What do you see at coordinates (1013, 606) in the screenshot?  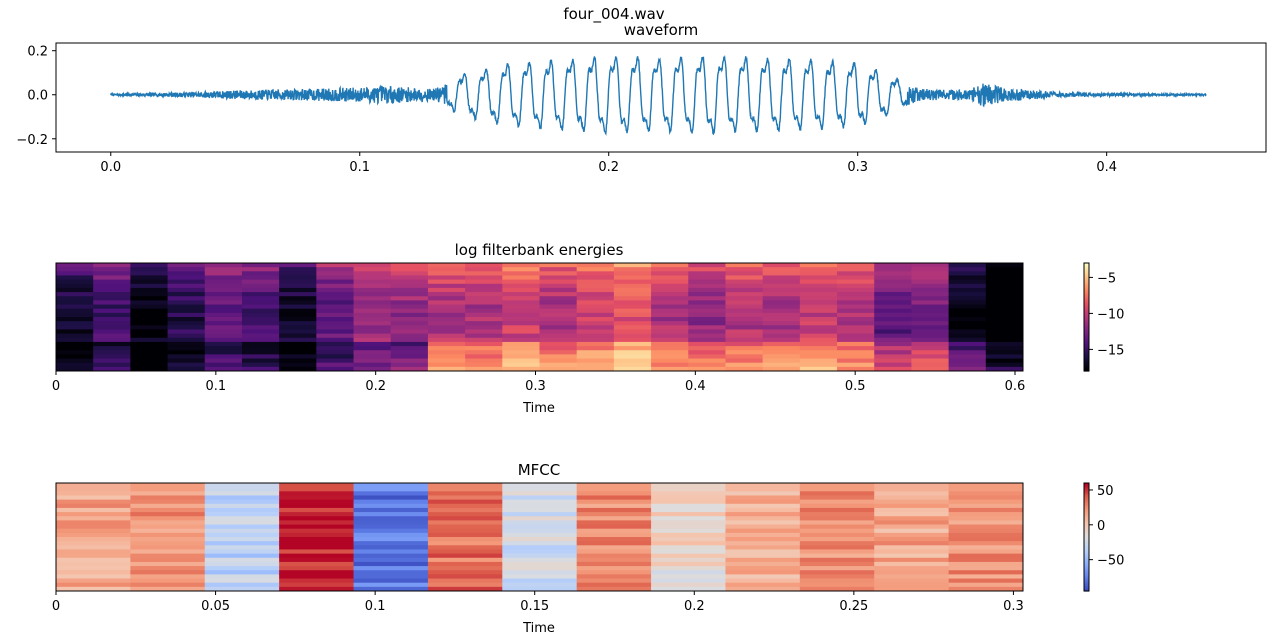 I see `mfcc-x-tick-label: 0.3` at bounding box center [1013, 606].